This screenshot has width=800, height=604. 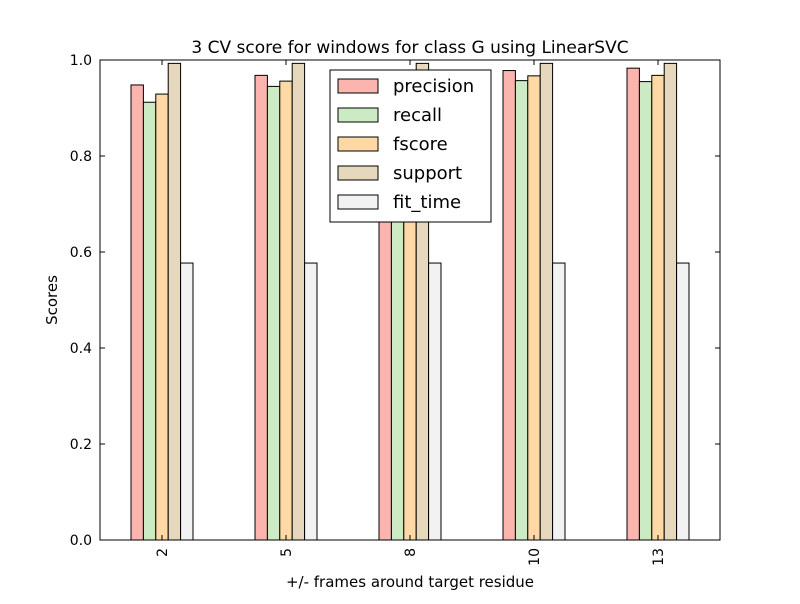 I want to click on legend: precision recall fscore support fit_time, so click(x=410, y=146).